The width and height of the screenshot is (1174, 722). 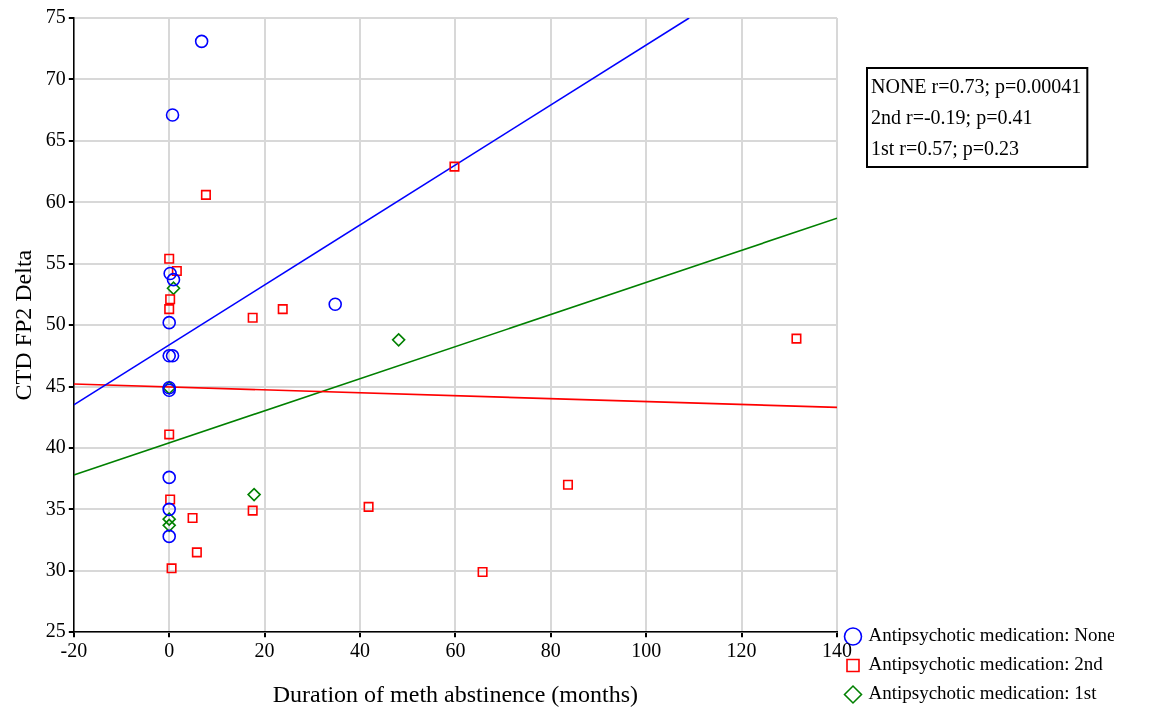 I want to click on legend-label: Antipsychotic medication: 1st, so click(x=983, y=693).